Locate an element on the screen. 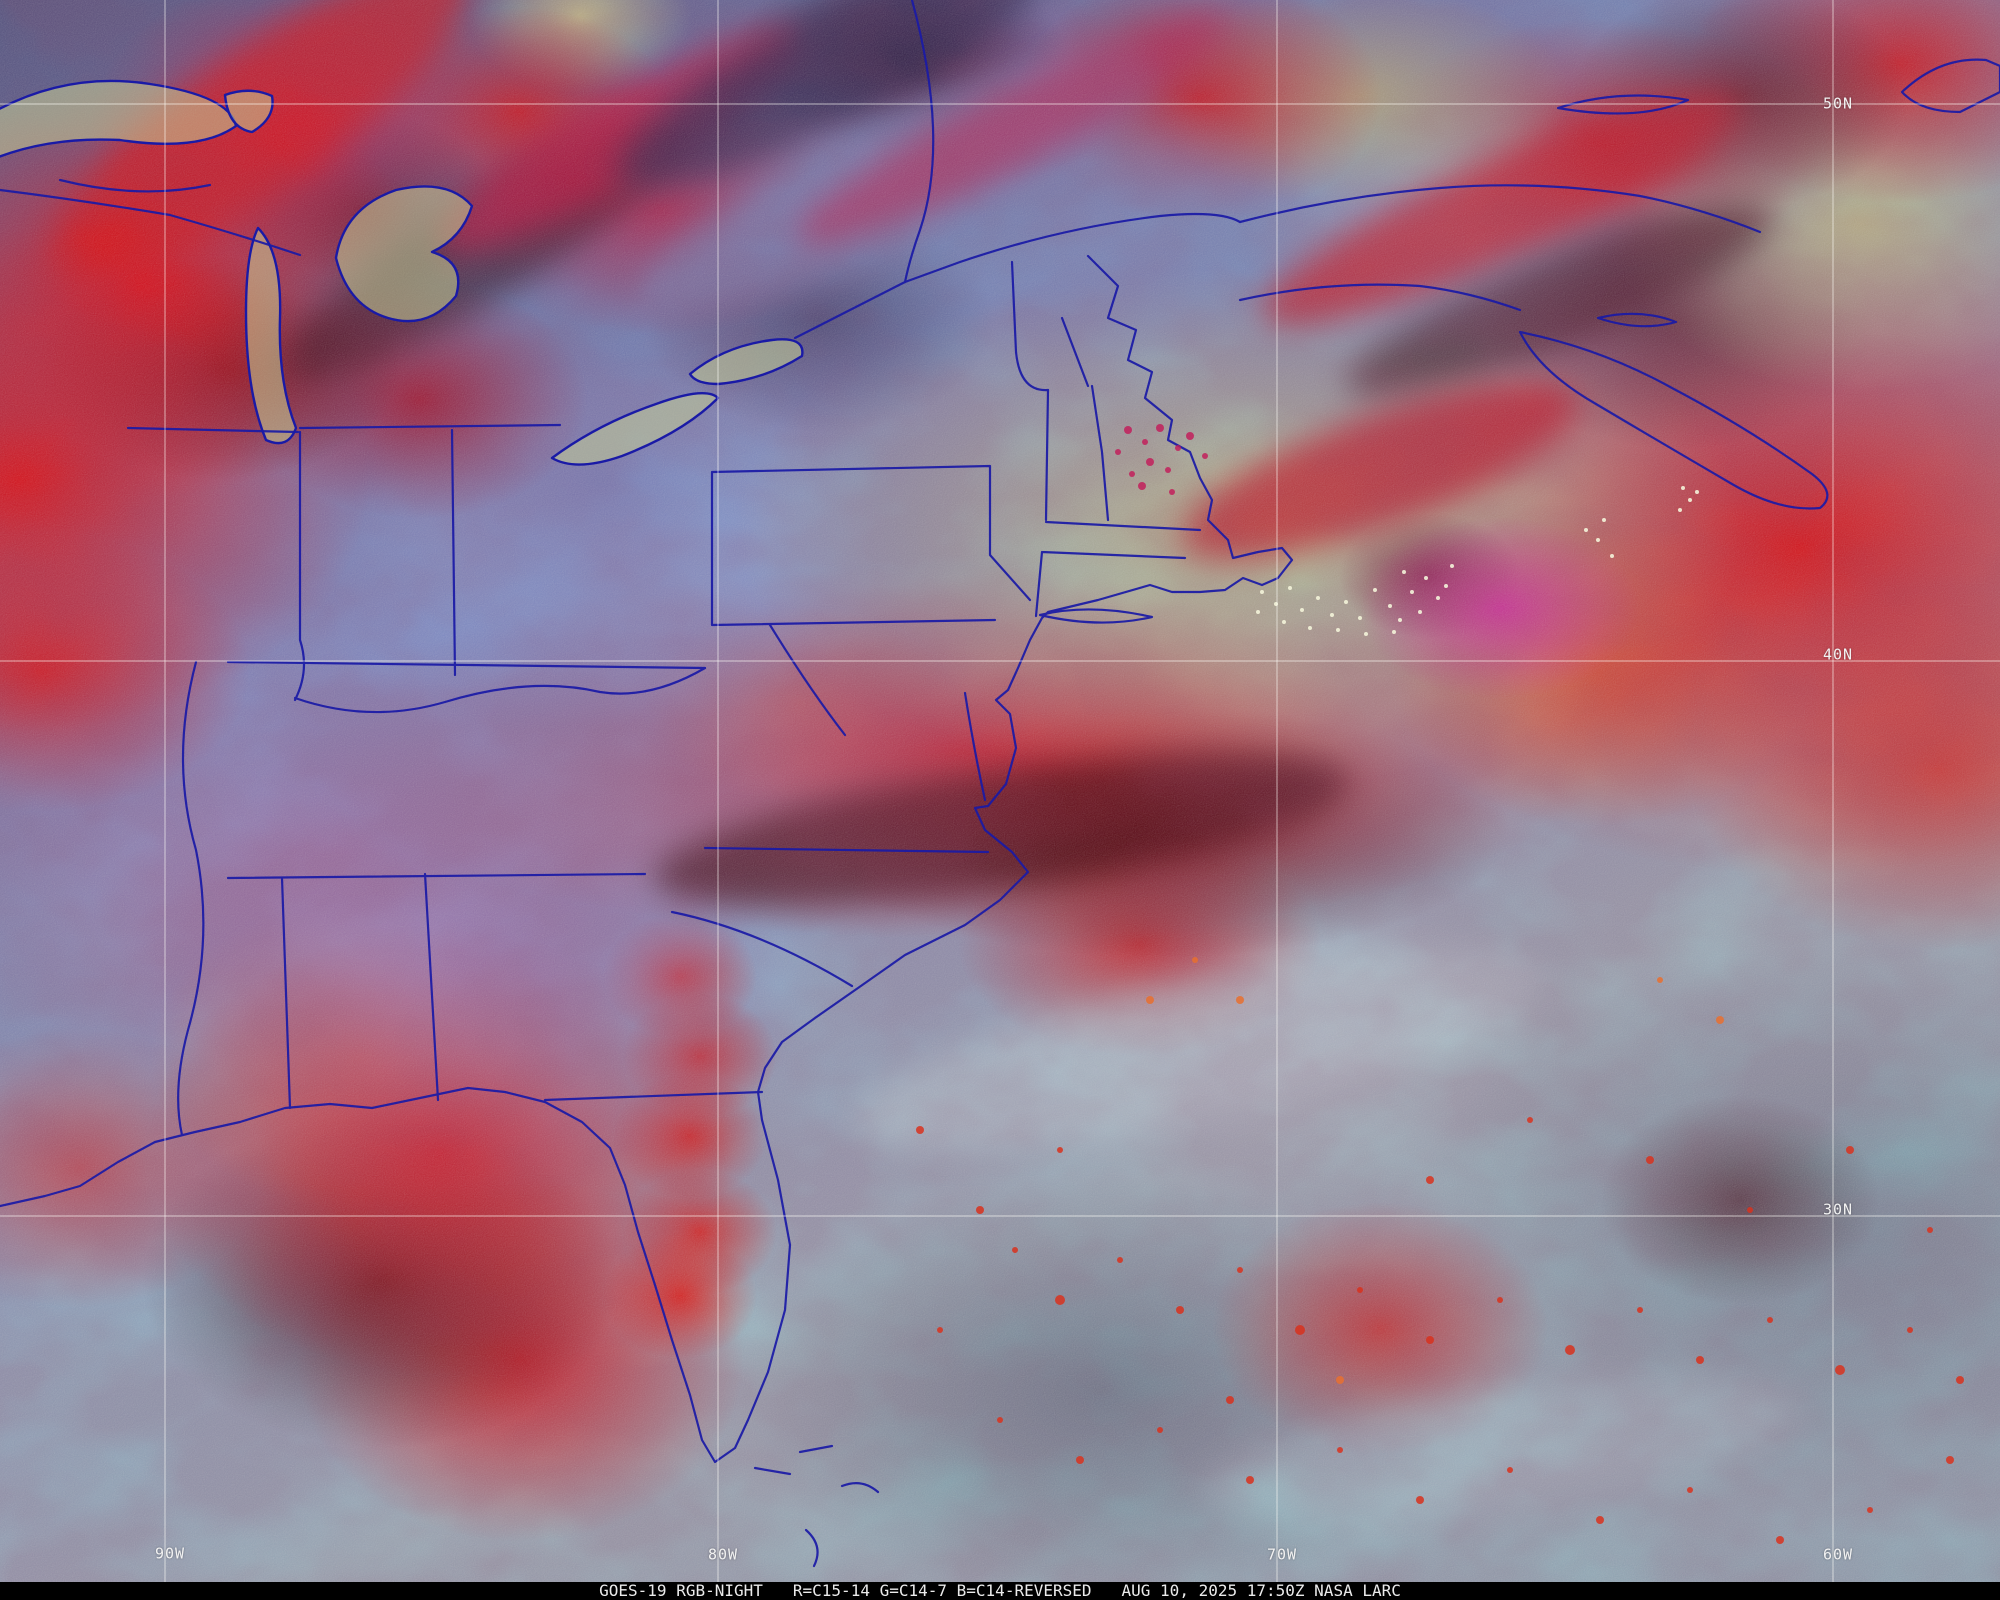  upper-peninsula-border is located at coordinates (135, 185).